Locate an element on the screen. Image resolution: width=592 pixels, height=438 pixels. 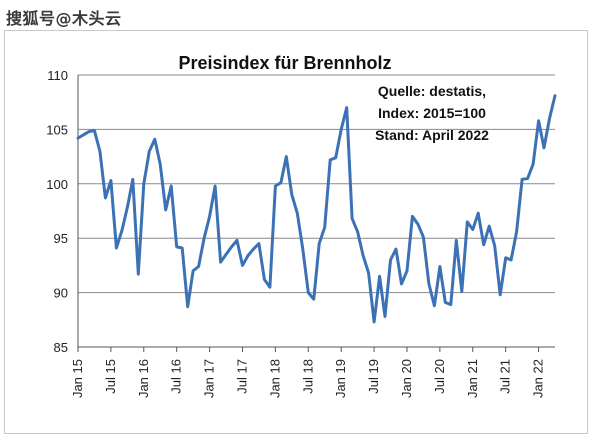
x-tick-label: Jan 15 is located at coordinates (77, 378).